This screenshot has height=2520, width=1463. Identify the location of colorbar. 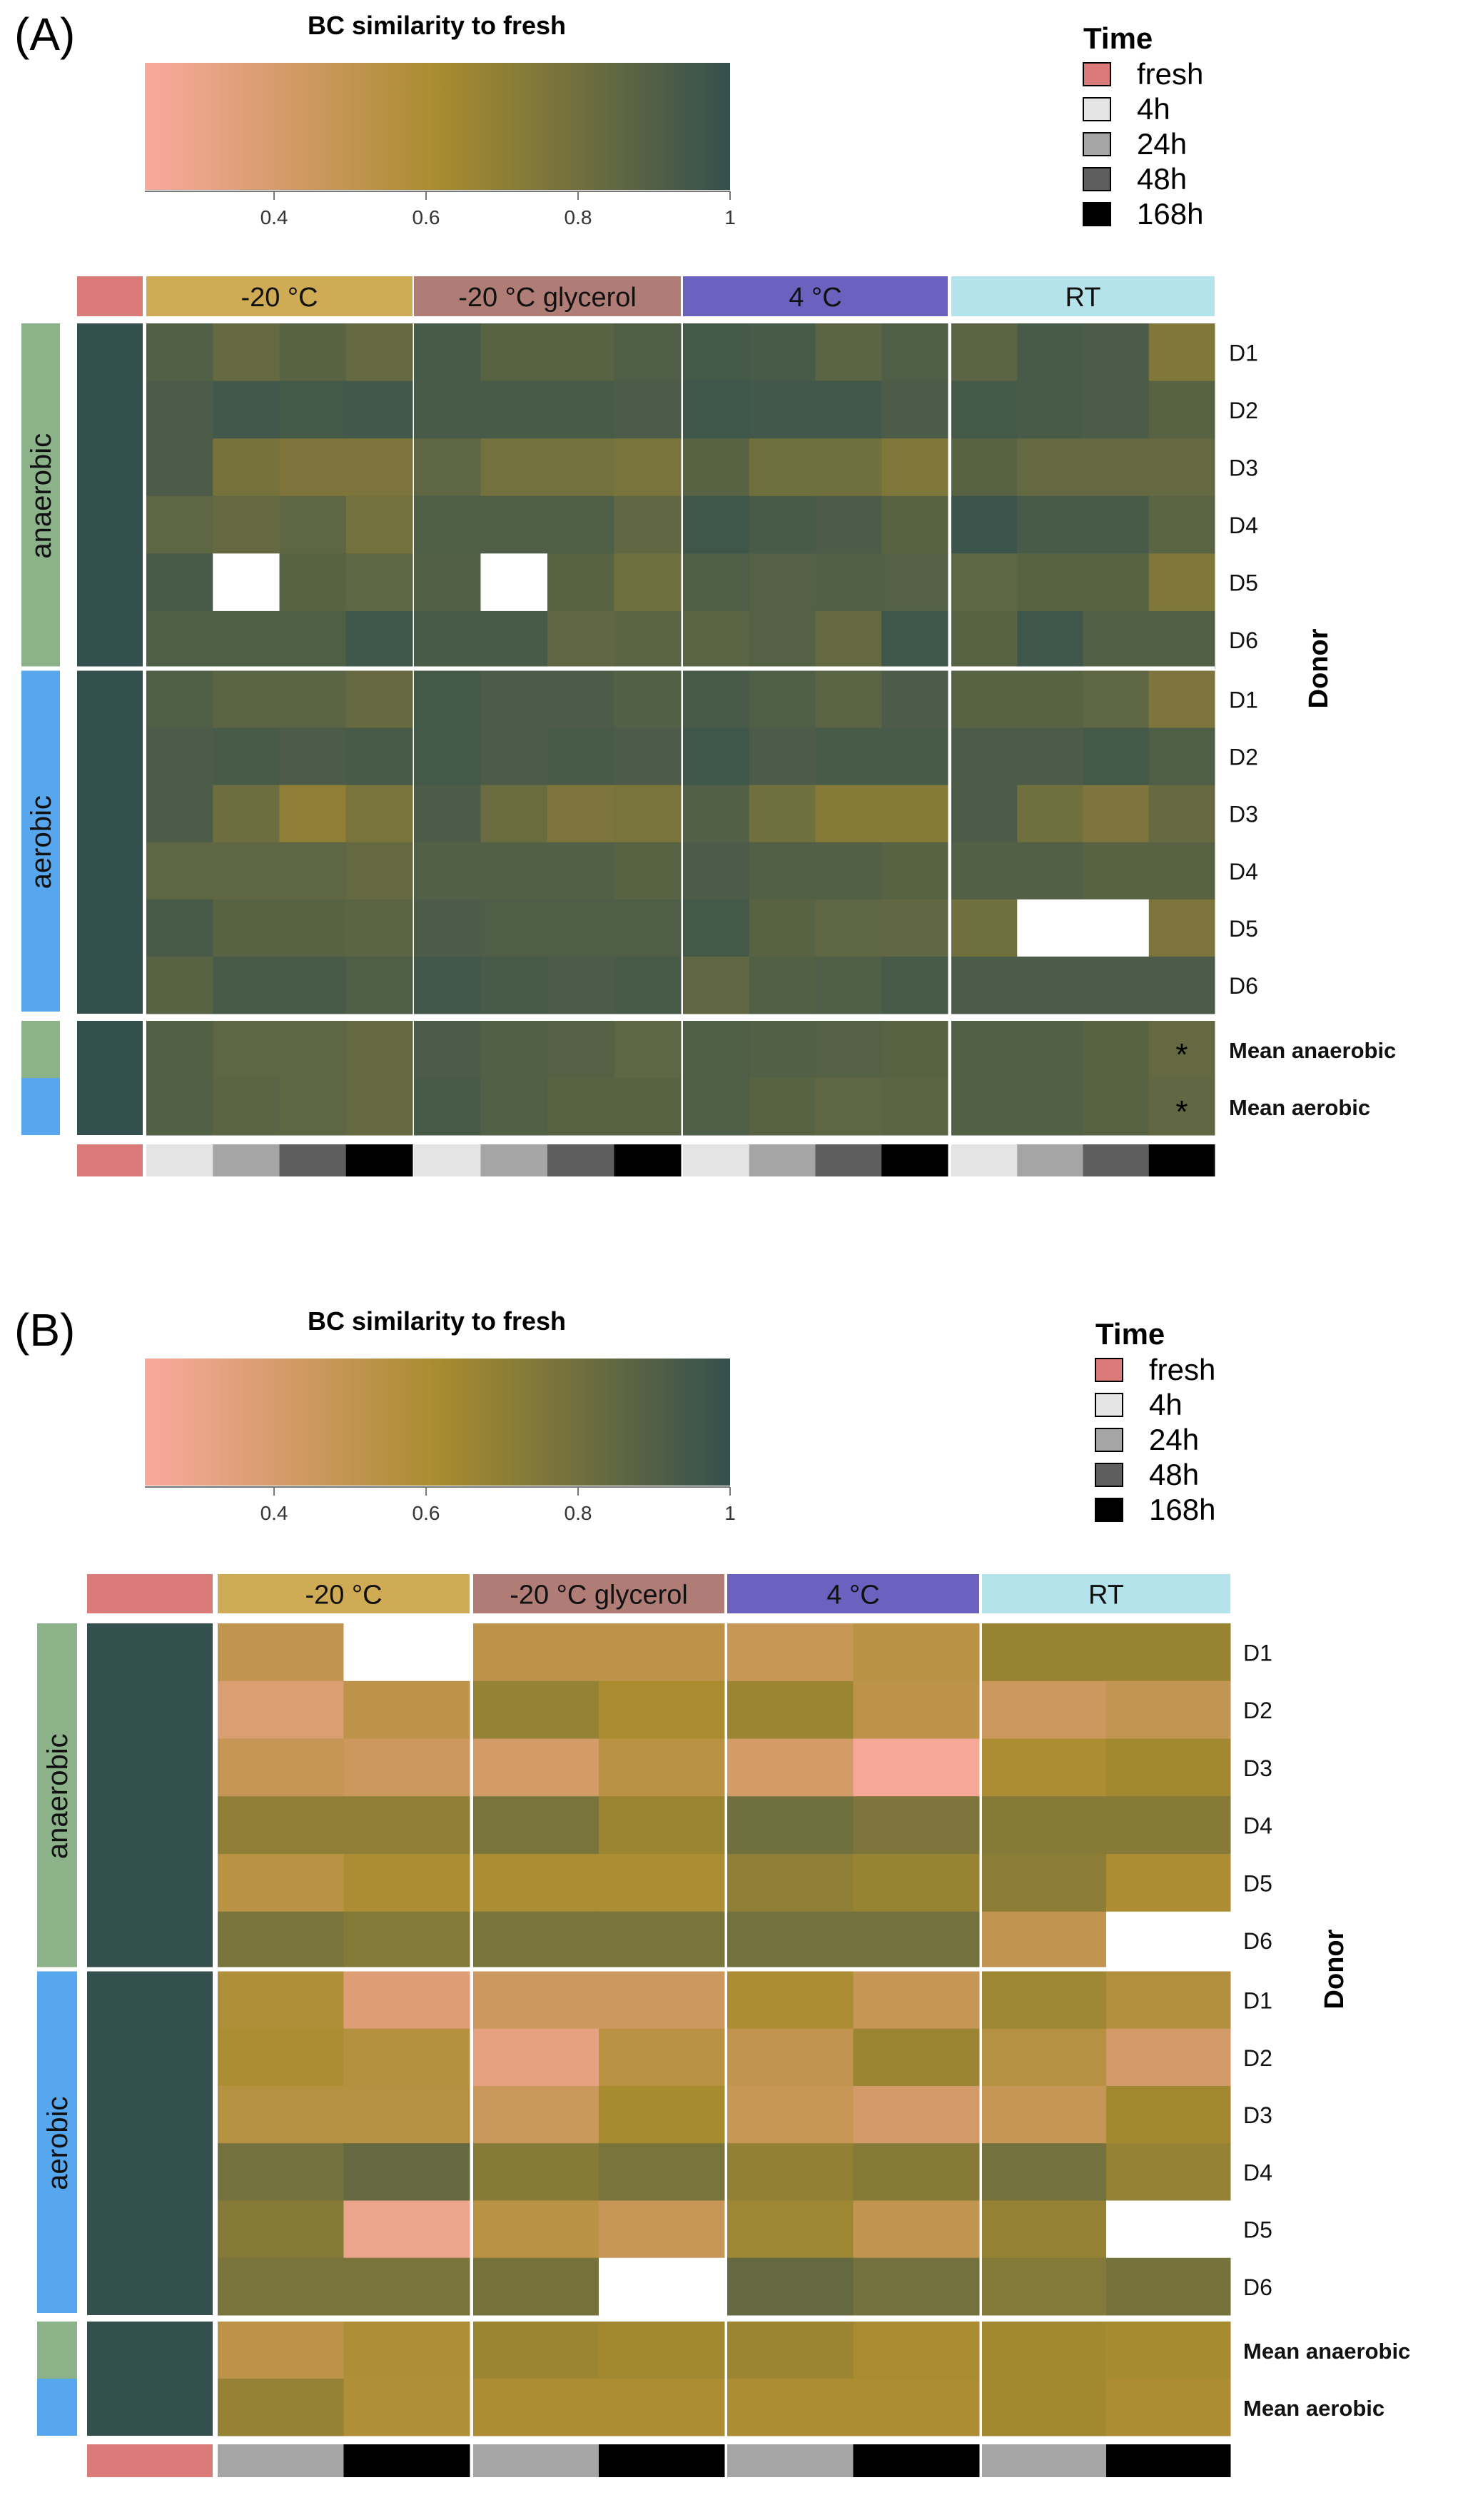
(437, 1422).